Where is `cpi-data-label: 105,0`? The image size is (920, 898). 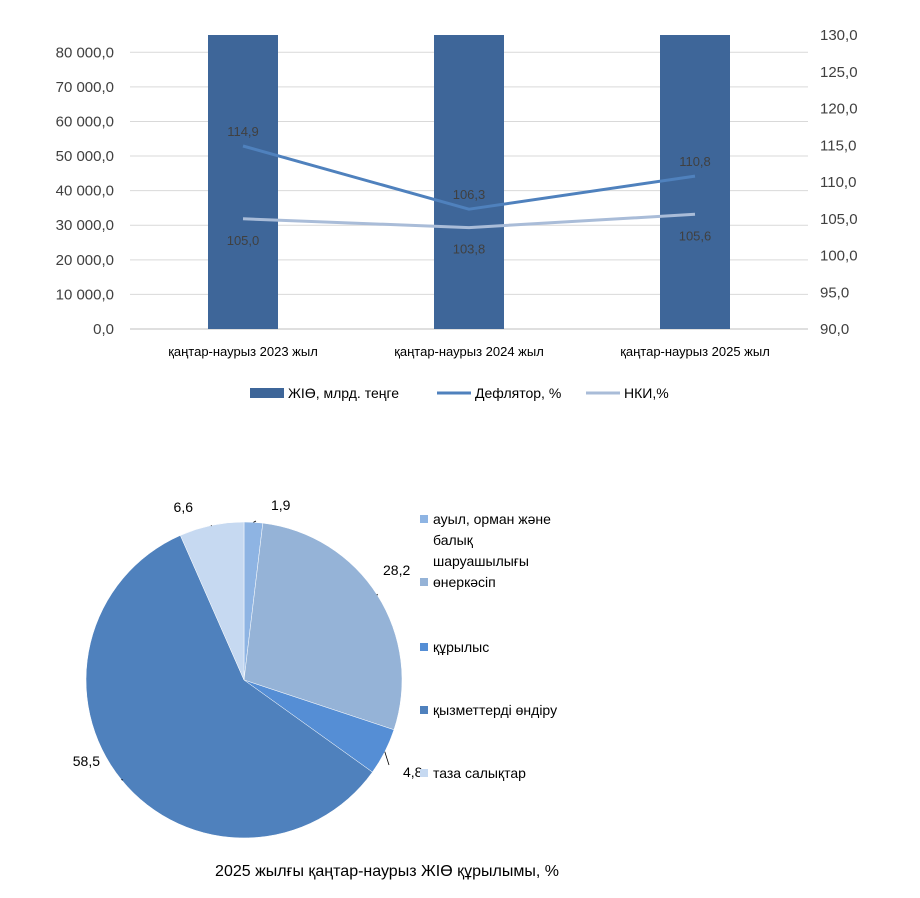
cpi-data-label: 105,0 is located at coordinates (243, 240).